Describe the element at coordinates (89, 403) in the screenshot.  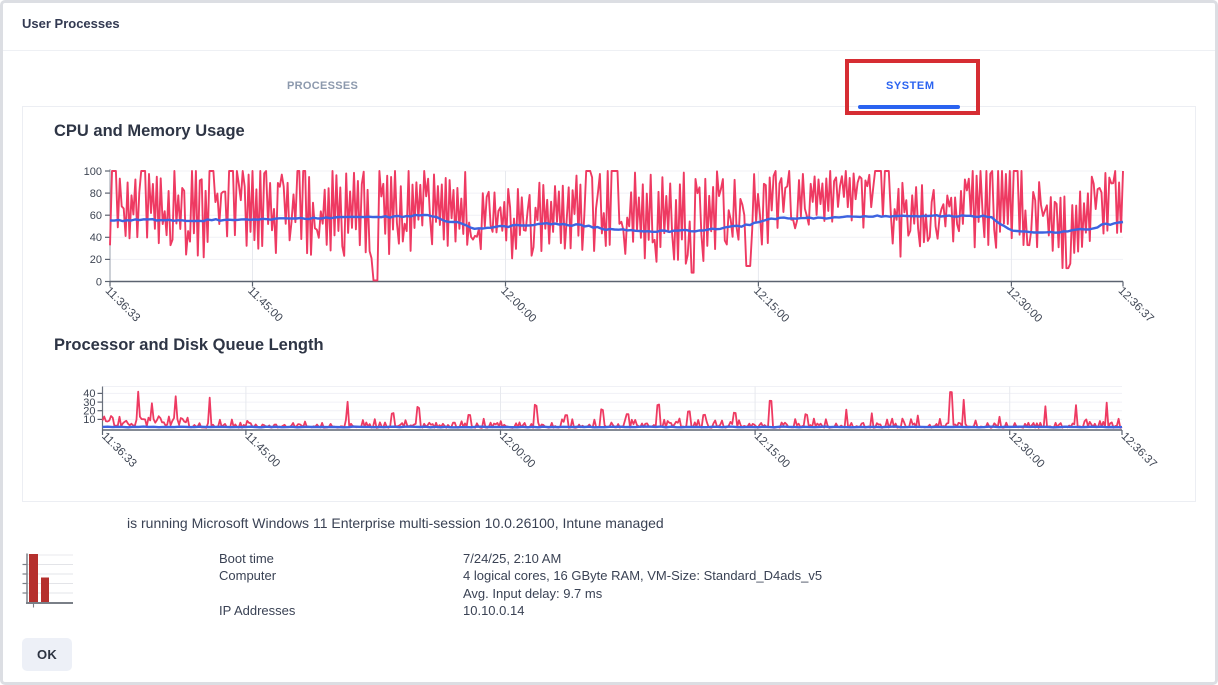
I see `svg-text: 30` at that location.